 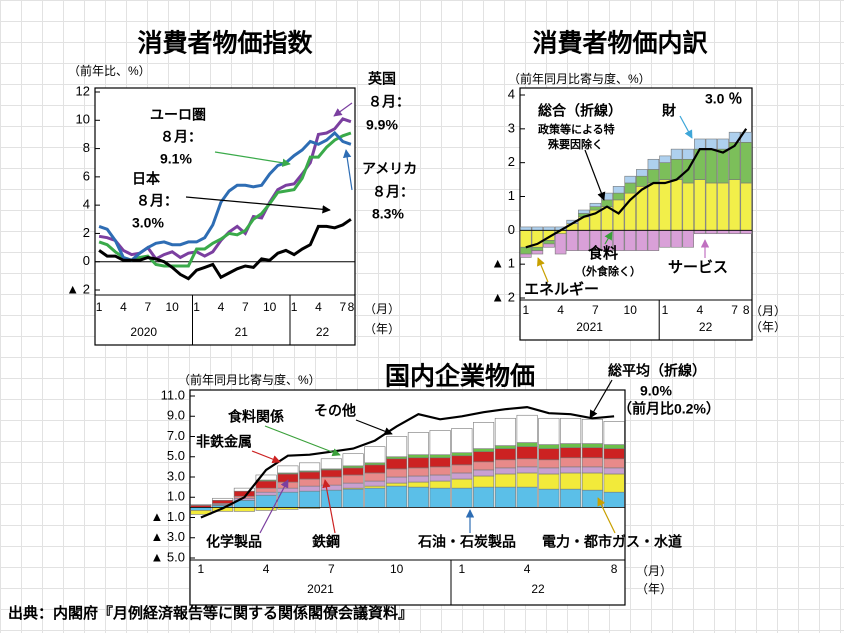 I want to click on y-tick-label: ▲ 1.0, so click(x=167, y=516).